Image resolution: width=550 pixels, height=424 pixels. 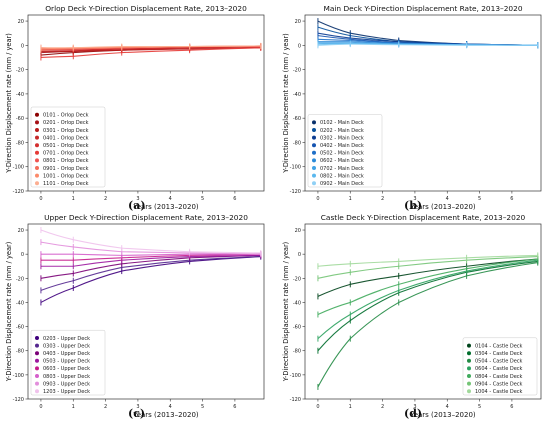 What do you see at coordinates (499, 377) in the screenshot?
I see `legend-label: 0804 - Castle Deck` at bounding box center [499, 377].